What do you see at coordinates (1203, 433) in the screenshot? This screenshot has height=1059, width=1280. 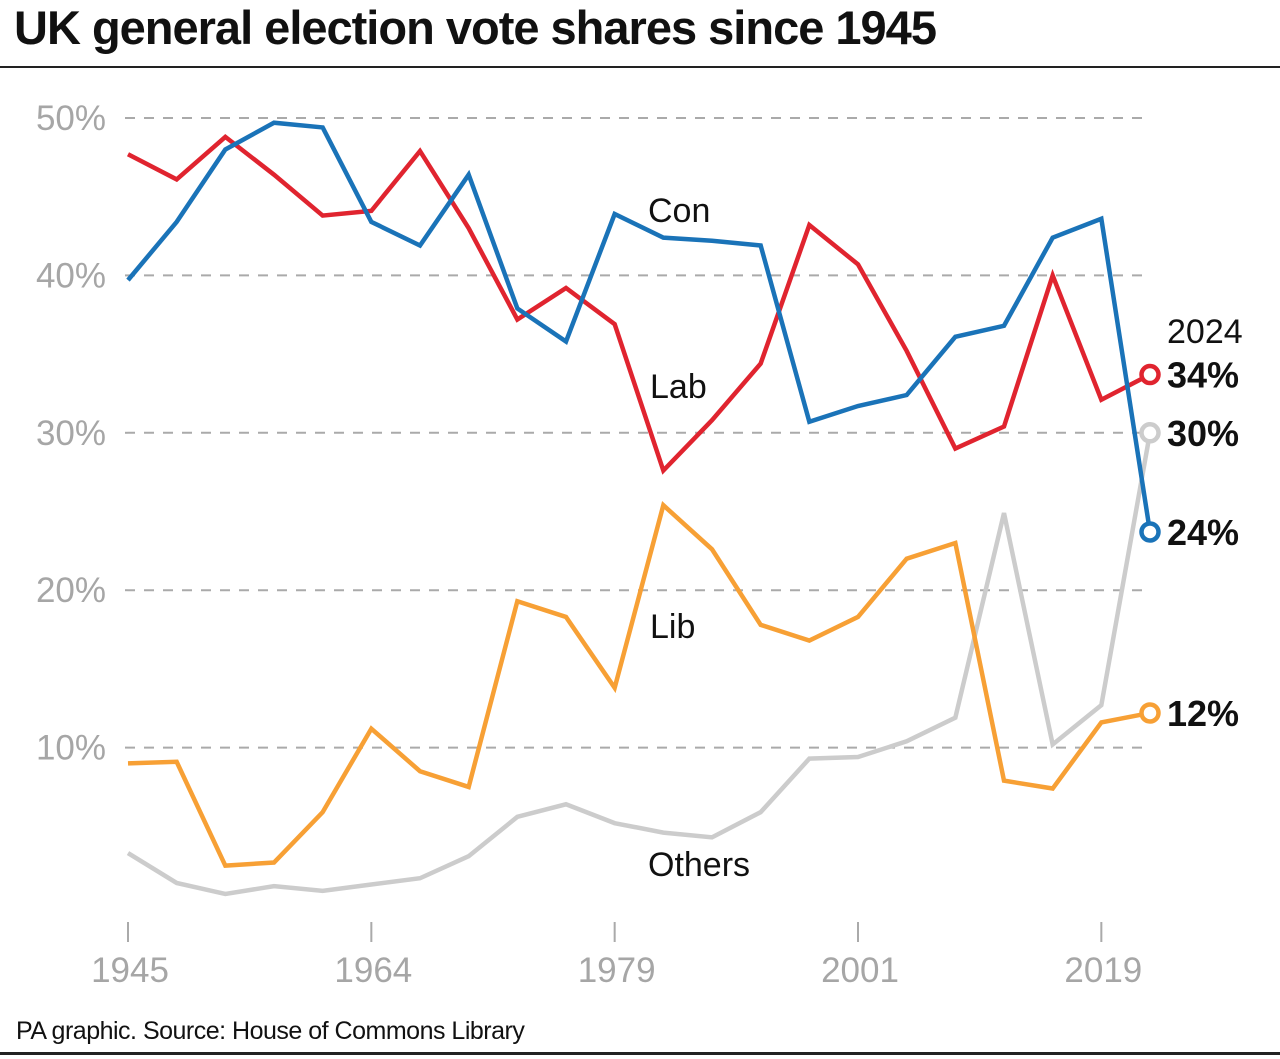 I see `end-label-others: 30%` at bounding box center [1203, 433].